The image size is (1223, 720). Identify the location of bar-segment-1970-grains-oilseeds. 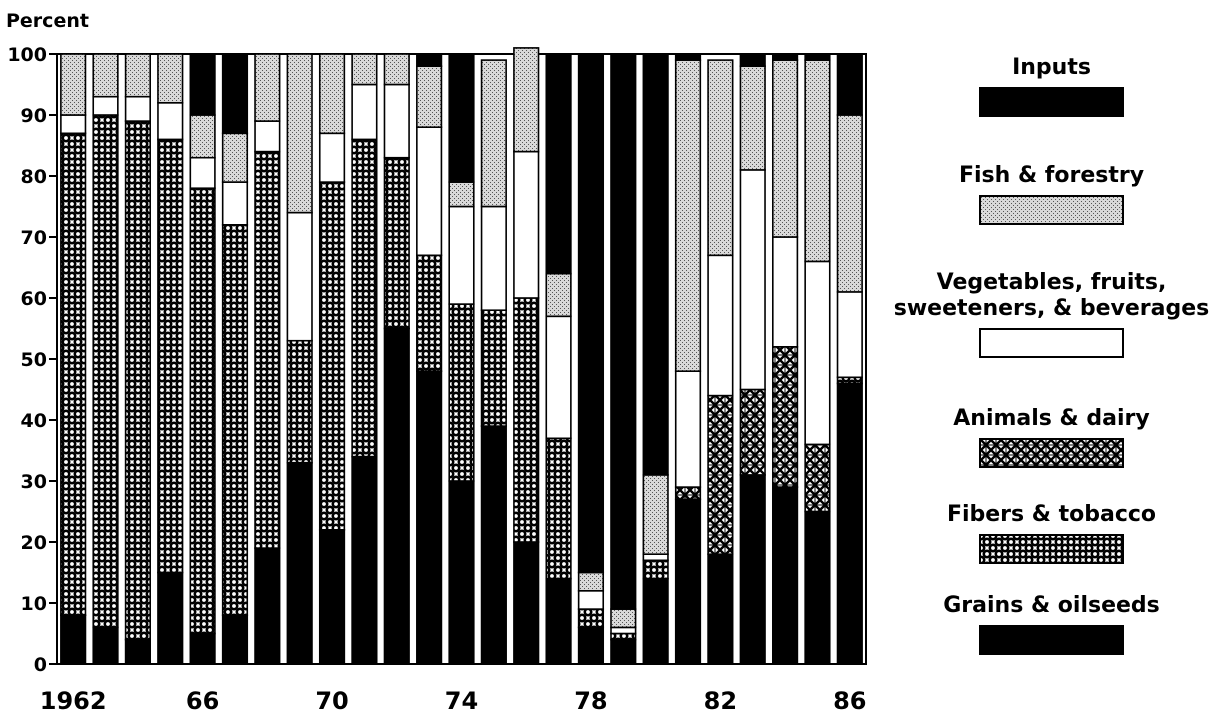
(332, 596).